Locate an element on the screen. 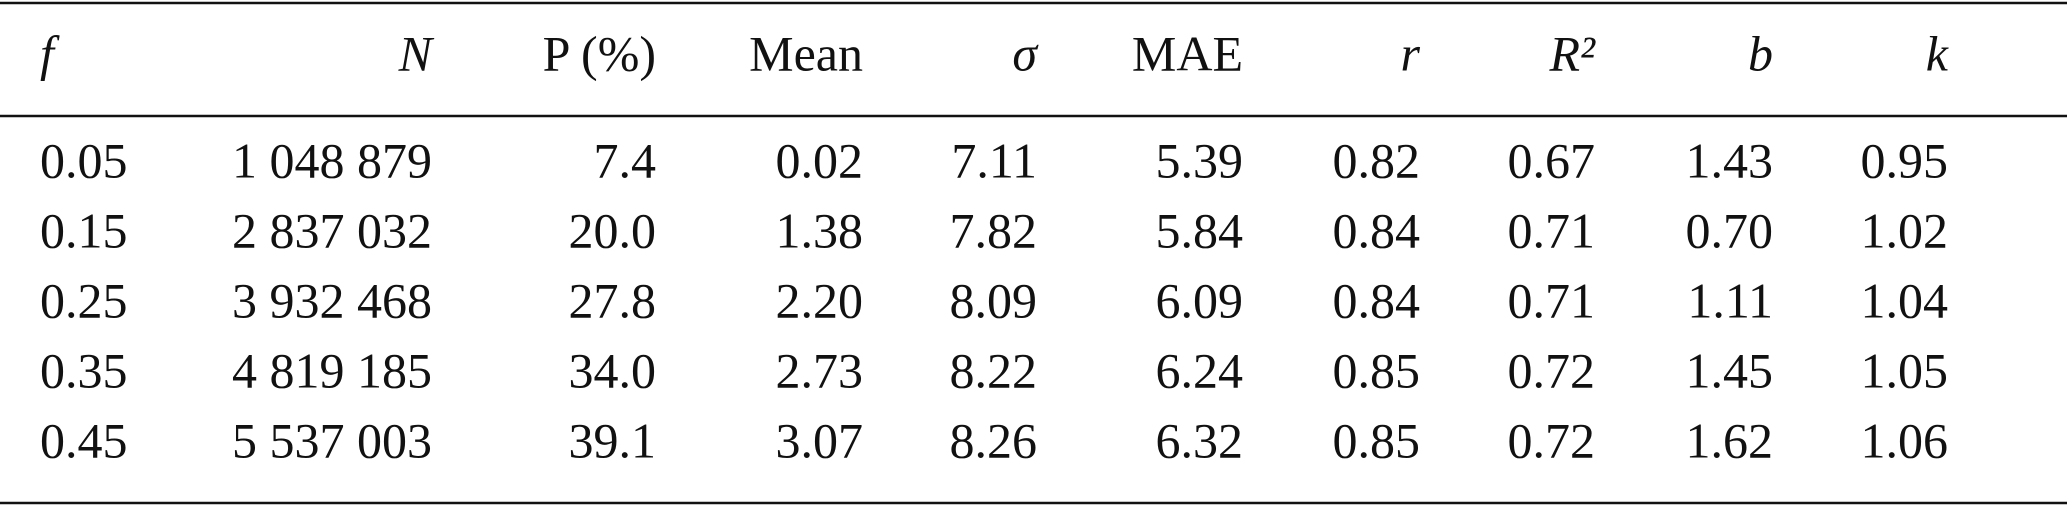 The image size is (2067, 511). table-cell: 3 932 468 is located at coordinates (332, 300).